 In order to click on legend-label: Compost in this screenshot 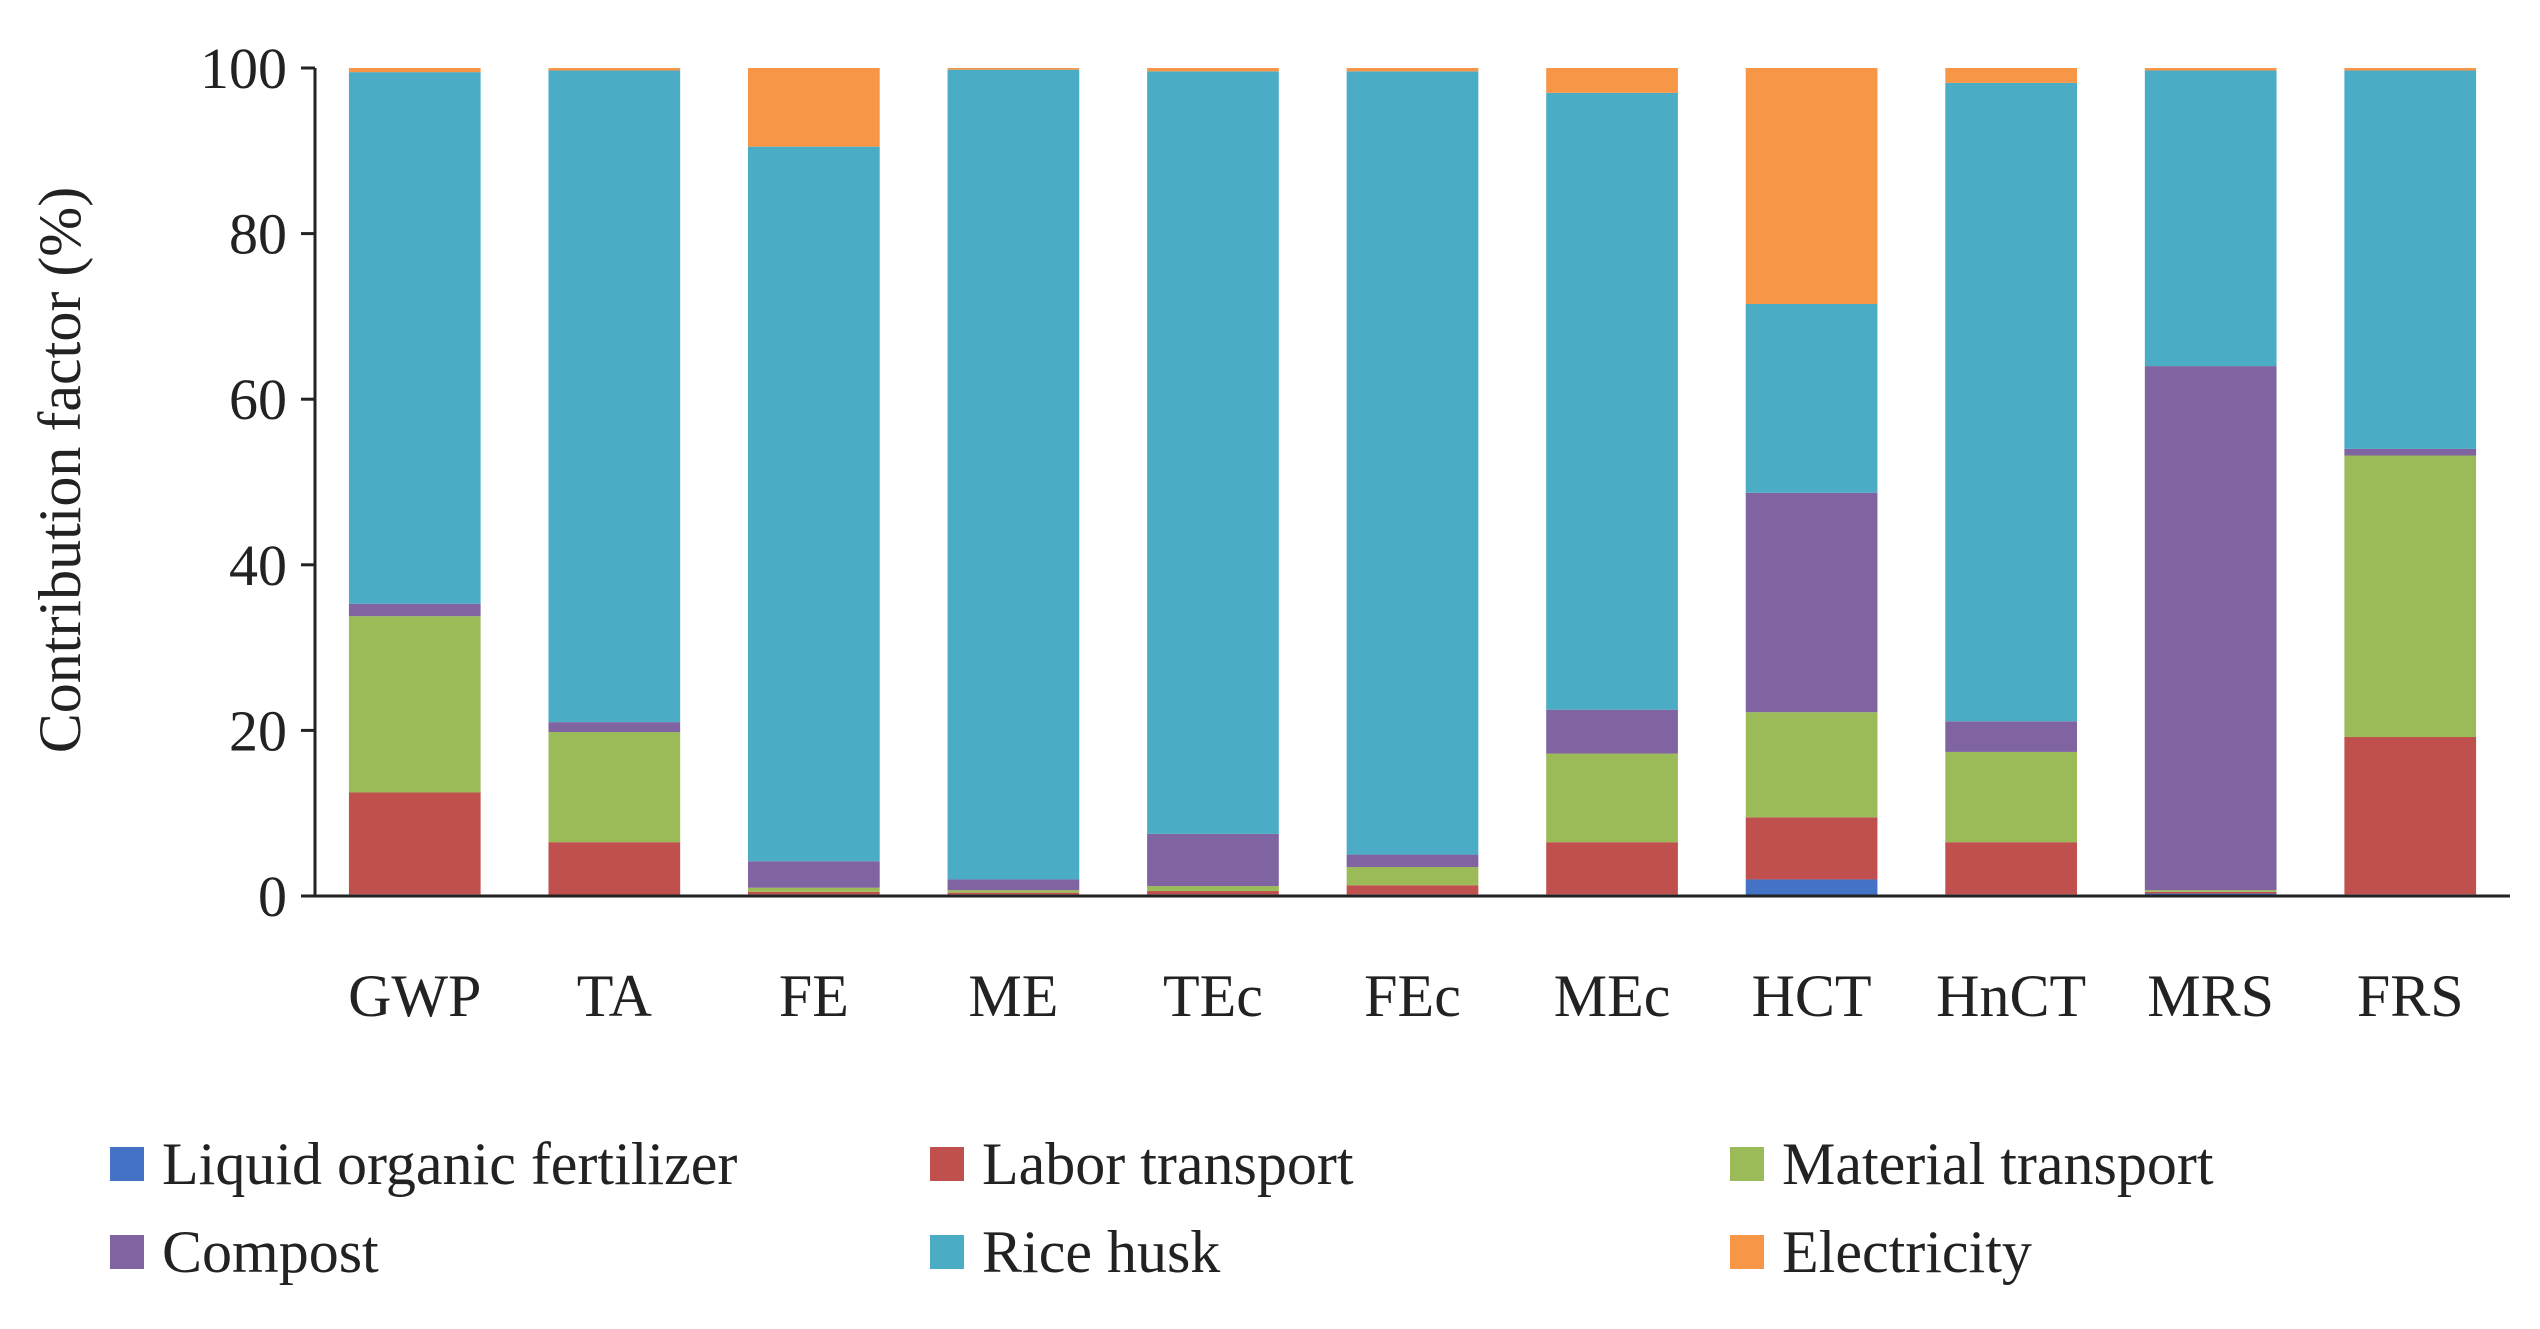, I will do `click(270, 1252)`.